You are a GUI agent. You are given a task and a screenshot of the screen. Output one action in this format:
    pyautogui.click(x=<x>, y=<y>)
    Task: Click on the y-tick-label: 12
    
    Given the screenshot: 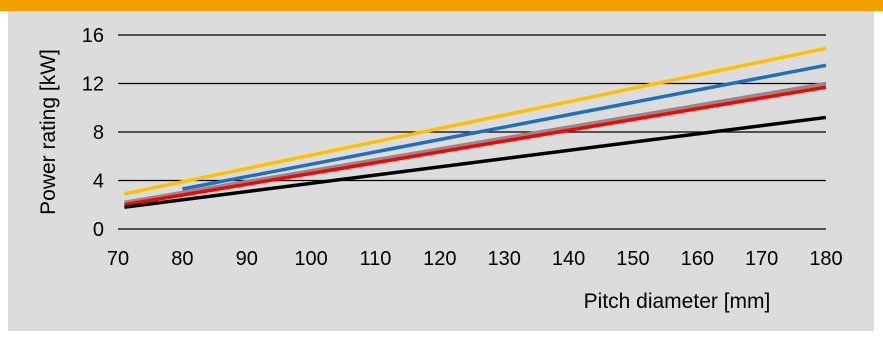 What is the action you would take?
    pyautogui.click(x=93, y=85)
    